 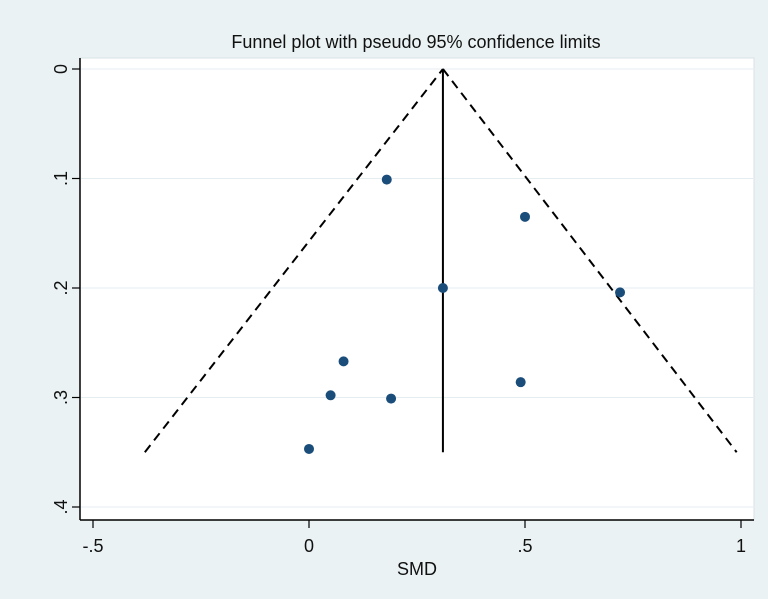 What do you see at coordinates (61, 178) in the screenshot?
I see `y-tick-label-1: .1` at bounding box center [61, 178].